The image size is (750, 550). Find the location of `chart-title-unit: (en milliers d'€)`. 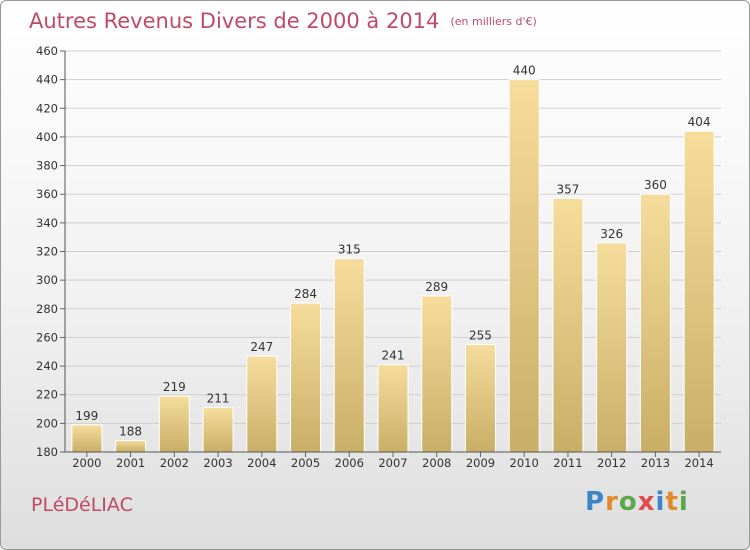

chart-title-unit: (en milliers d'€) is located at coordinates (493, 21).